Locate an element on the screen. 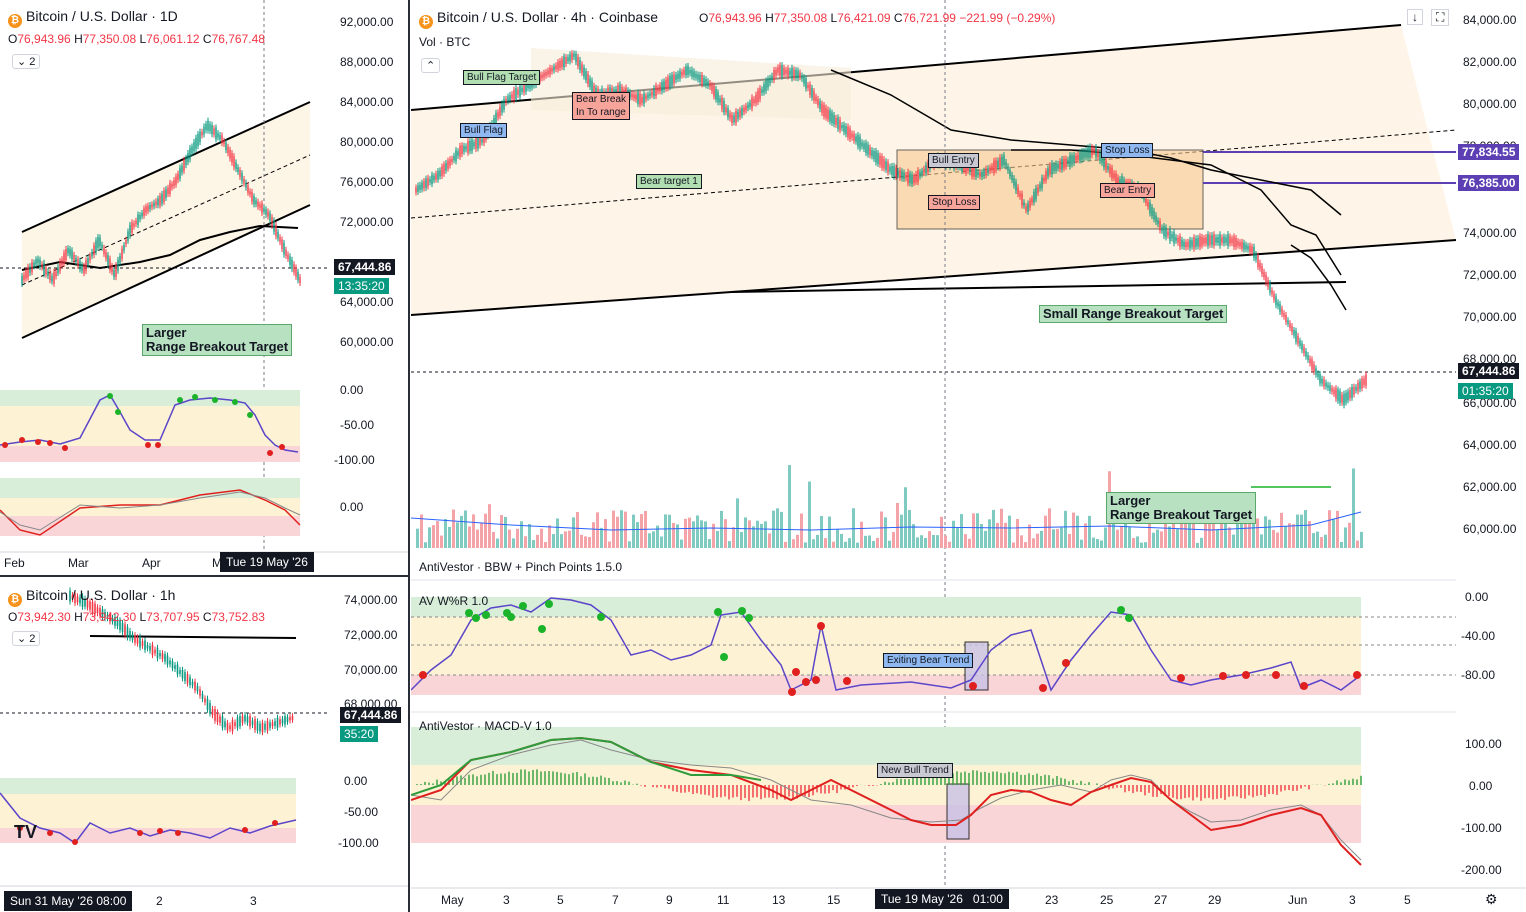 The width and height of the screenshot is (1526, 912). chart-settings-gear-icon: ⚙ is located at coordinates (1491, 899).